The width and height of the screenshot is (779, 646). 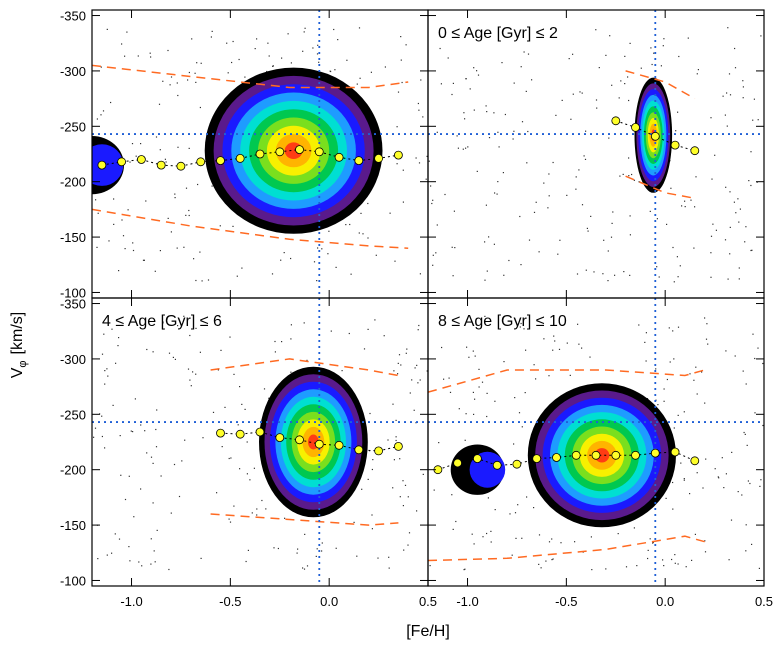 I want to click on x-tick-label: 0.5, so click(x=764, y=601).